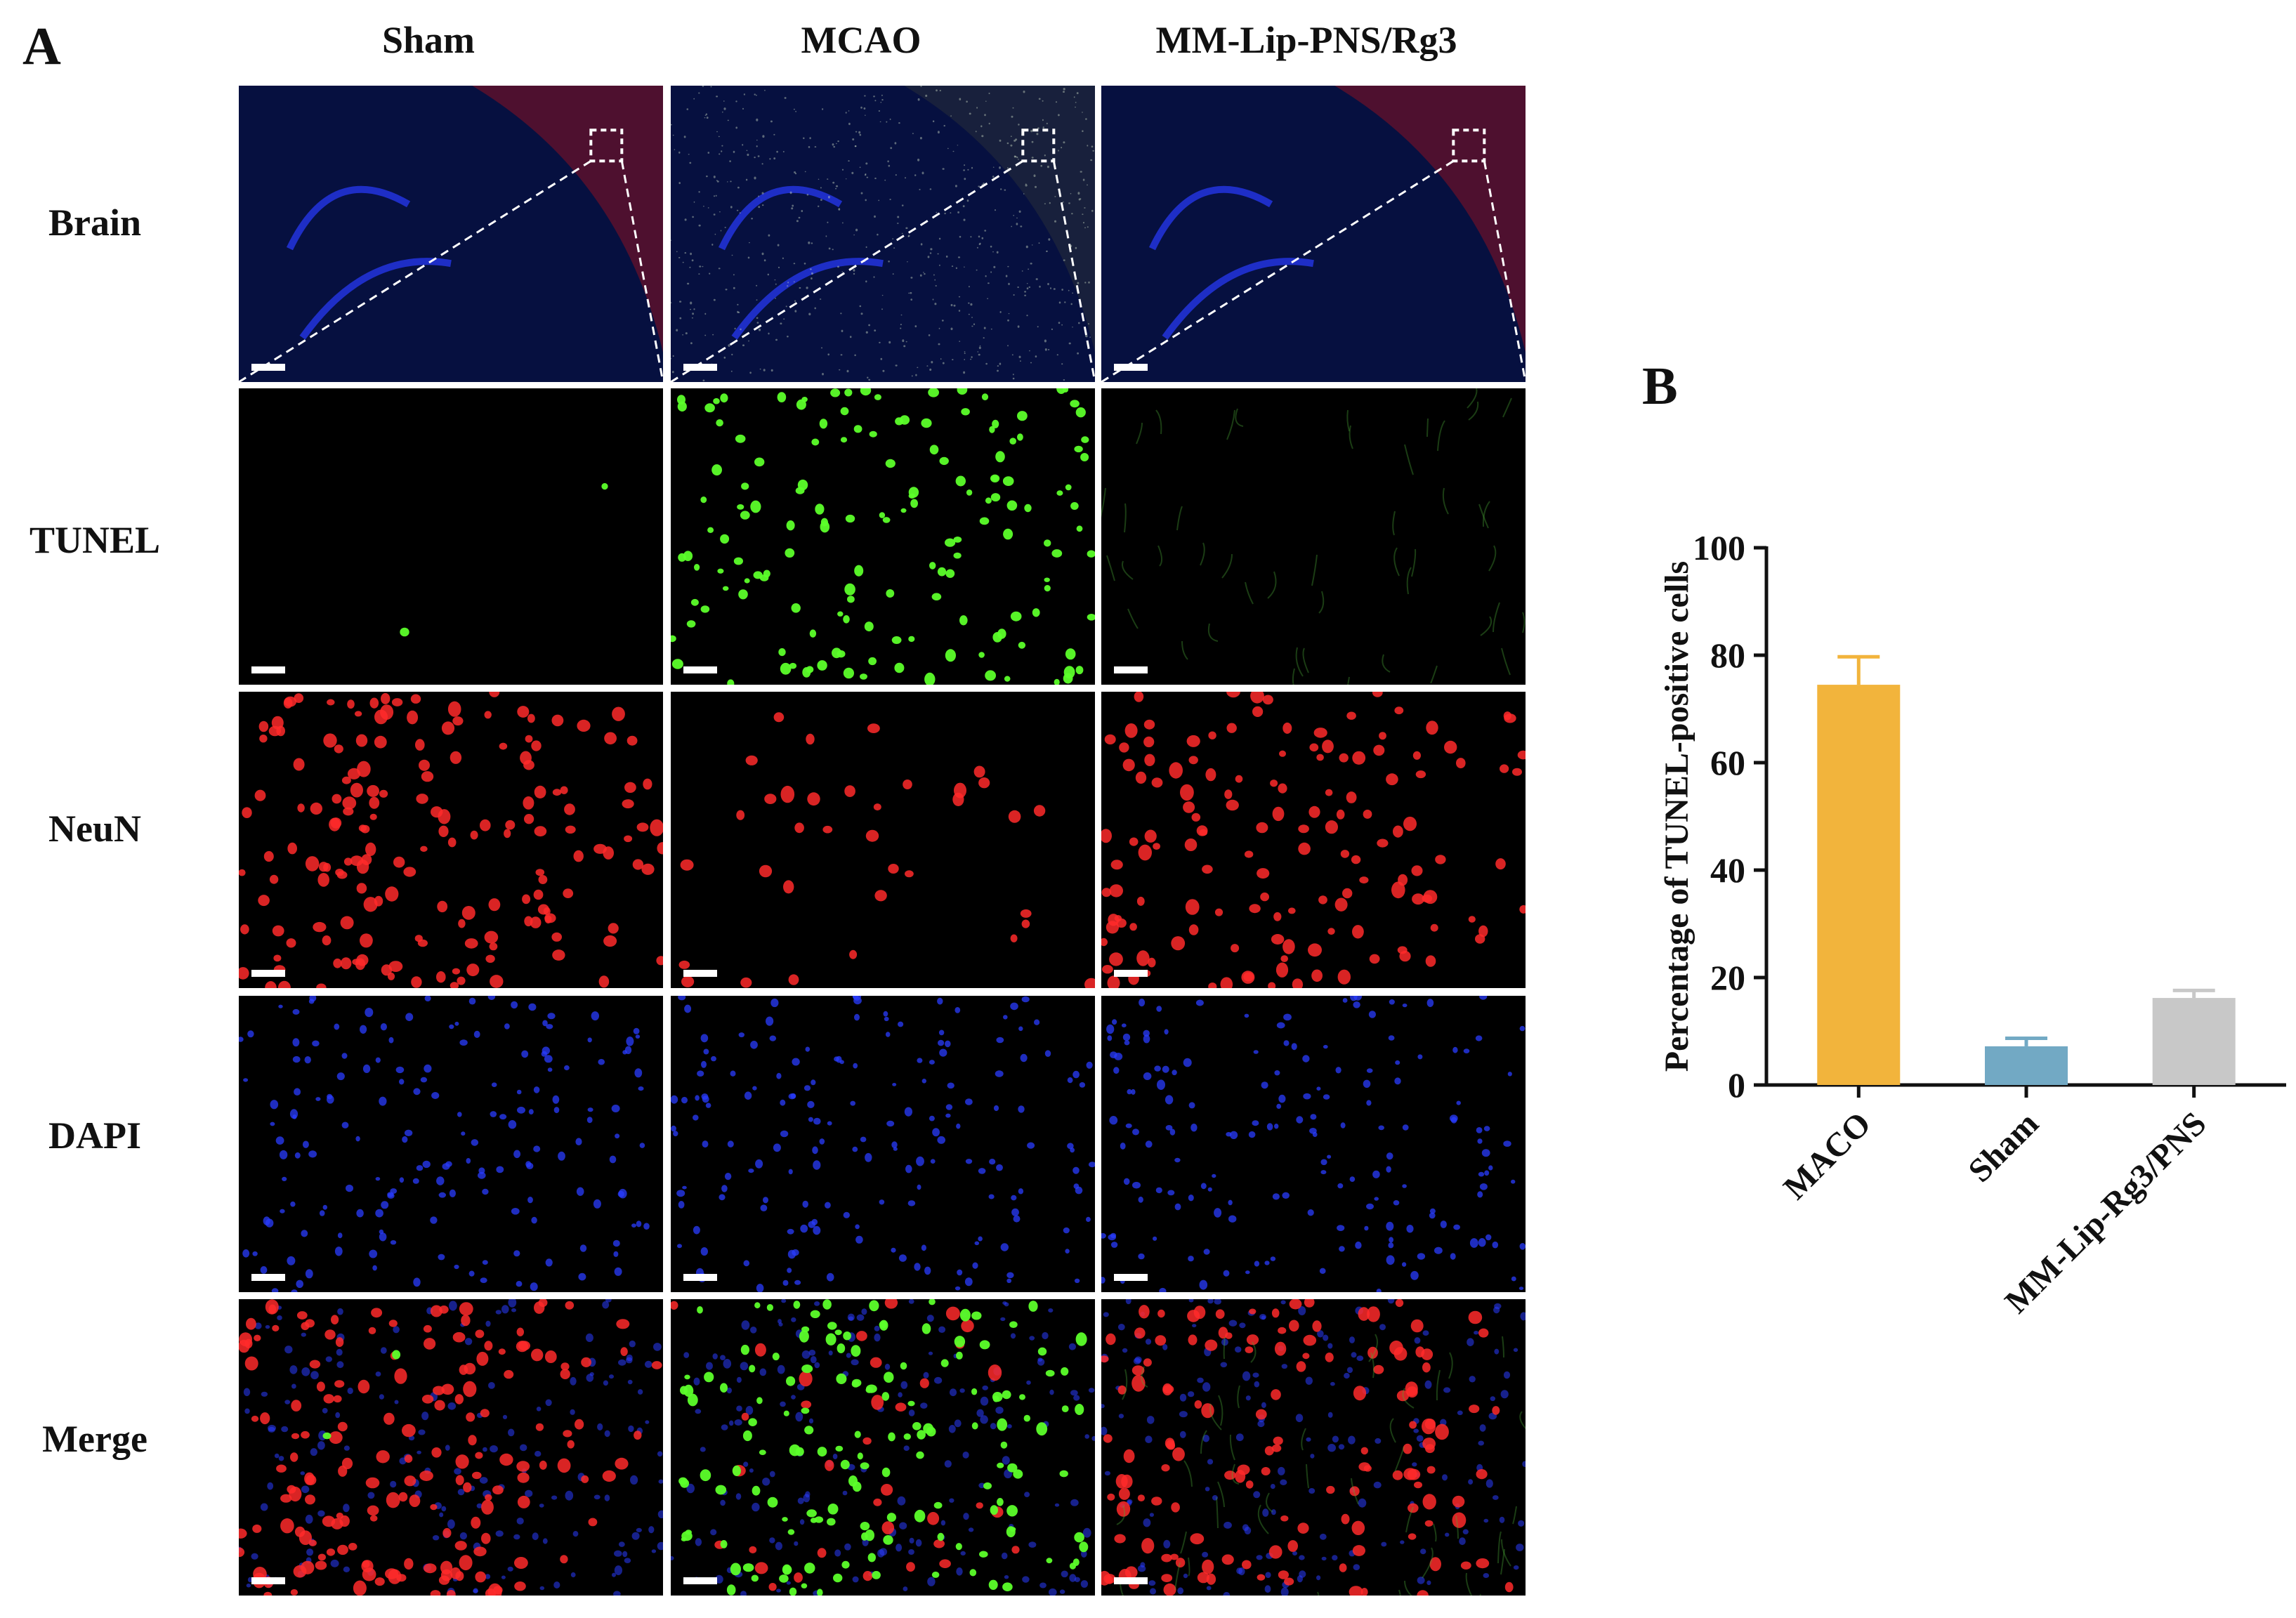 This screenshot has height=1618, width=2296. I want to click on micrograph-tunel-sham, so click(451, 536).